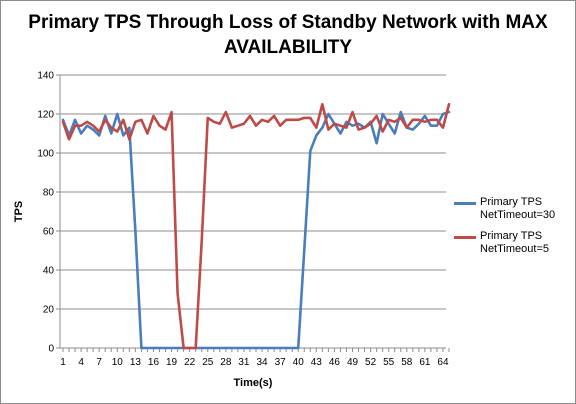 Image resolution: width=576 pixels, height=404 pixels. Describe the element at coordinates (244, 362) in the screenshot. I see `x-tick-label: 31` at that location.